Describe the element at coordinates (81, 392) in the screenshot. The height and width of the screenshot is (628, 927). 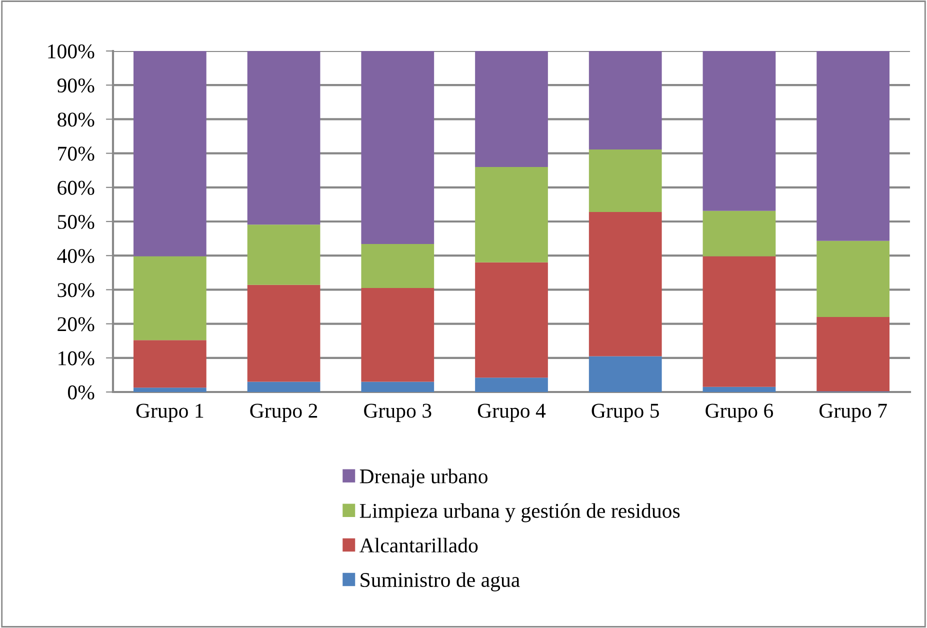
I see `y-tick-label: 0%` at that location.